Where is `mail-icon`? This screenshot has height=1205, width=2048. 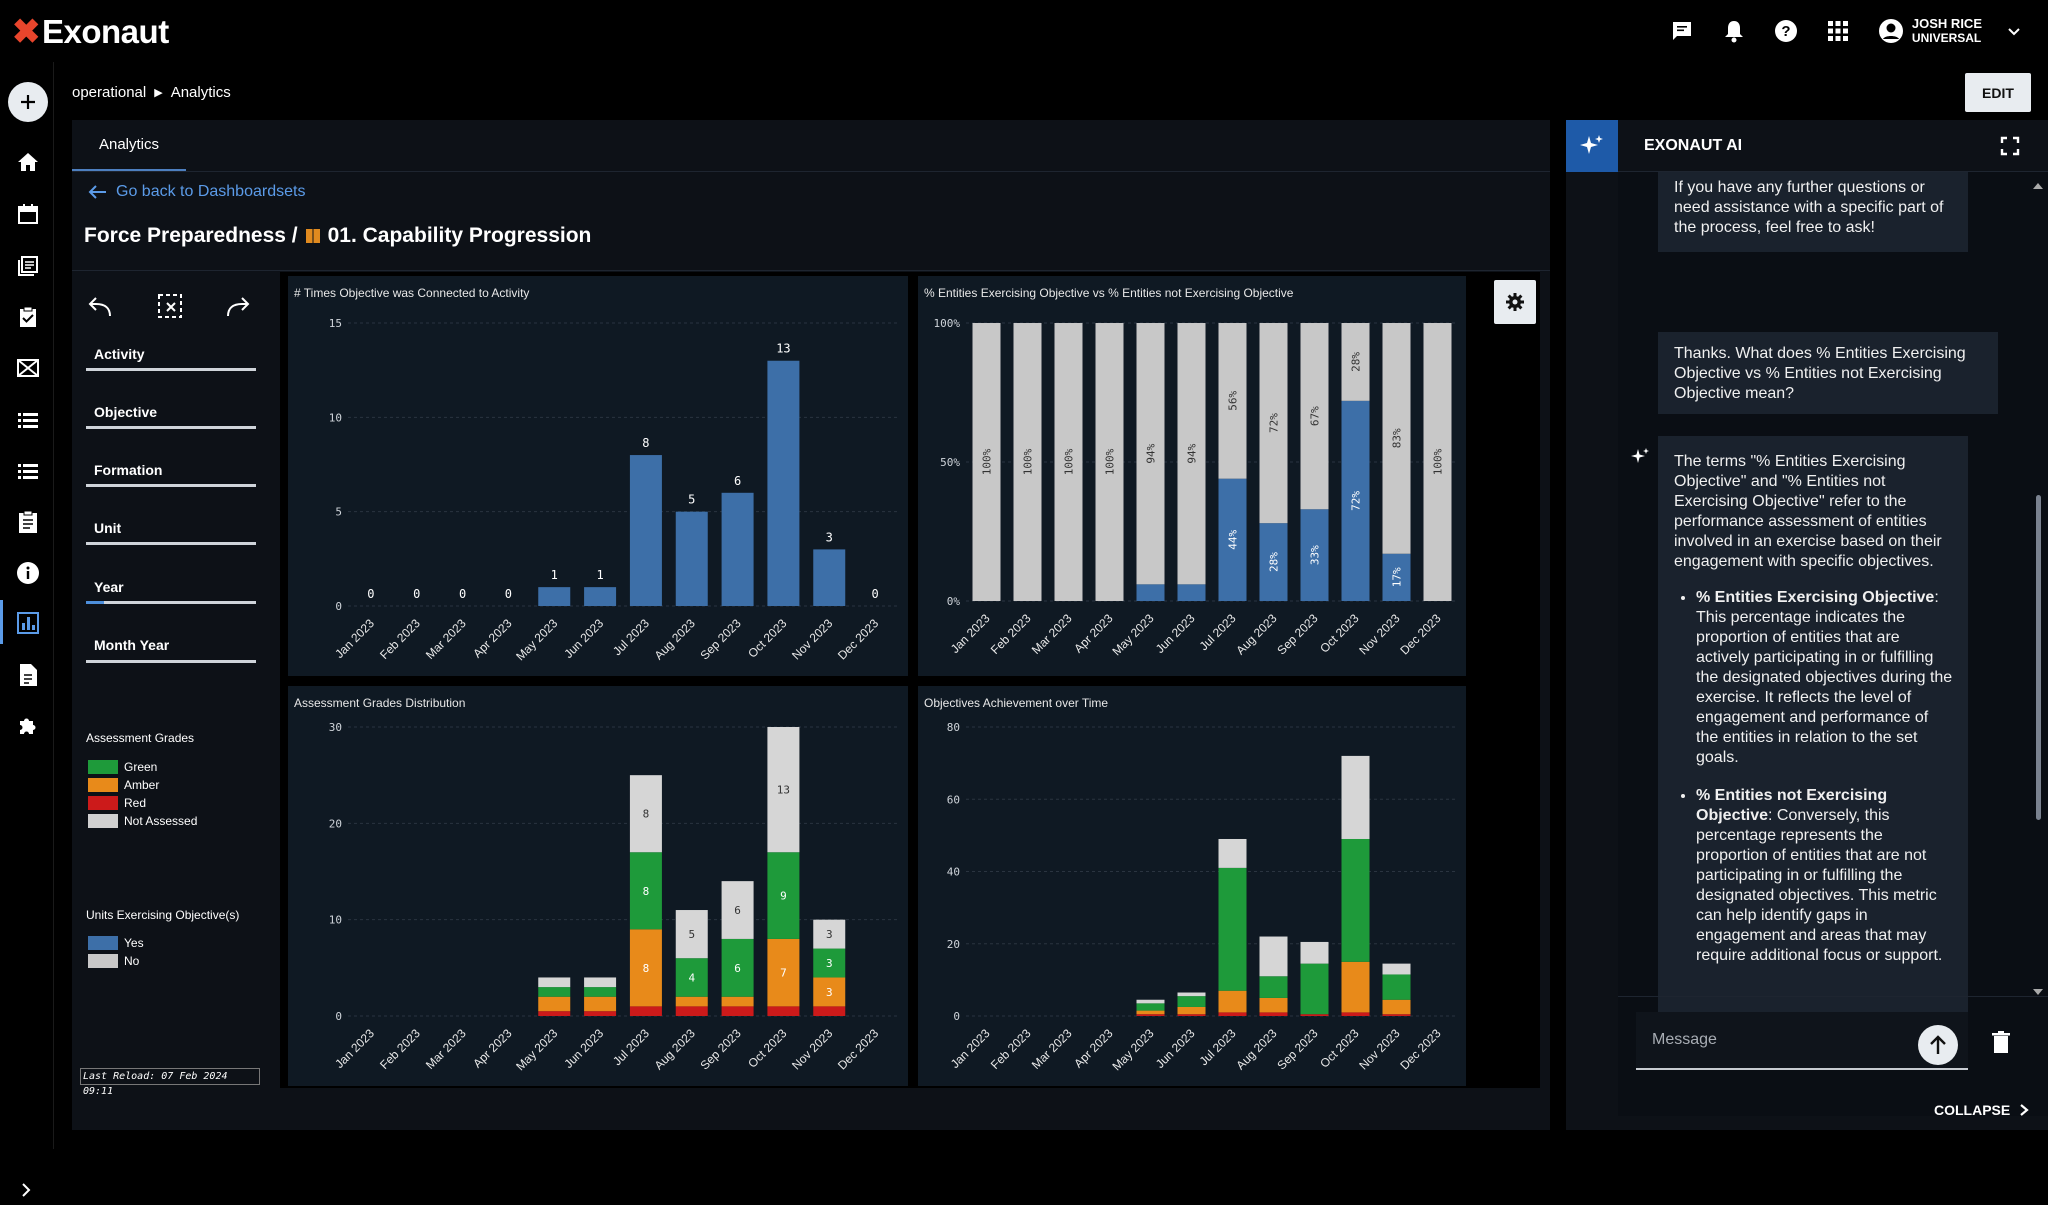
mail-icon is located at coordinates (28, 368).